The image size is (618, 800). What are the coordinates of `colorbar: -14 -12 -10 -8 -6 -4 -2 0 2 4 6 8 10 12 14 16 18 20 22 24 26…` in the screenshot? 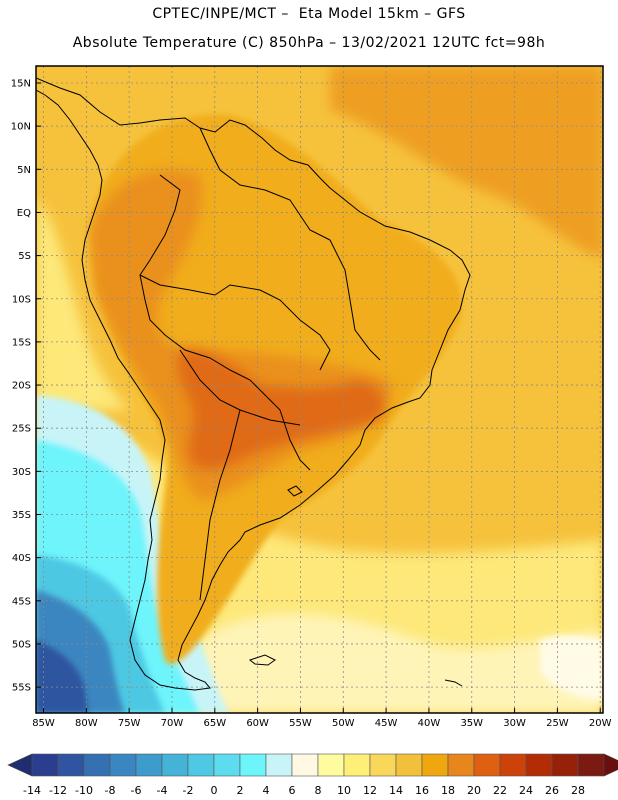 It's located at (312, 775).